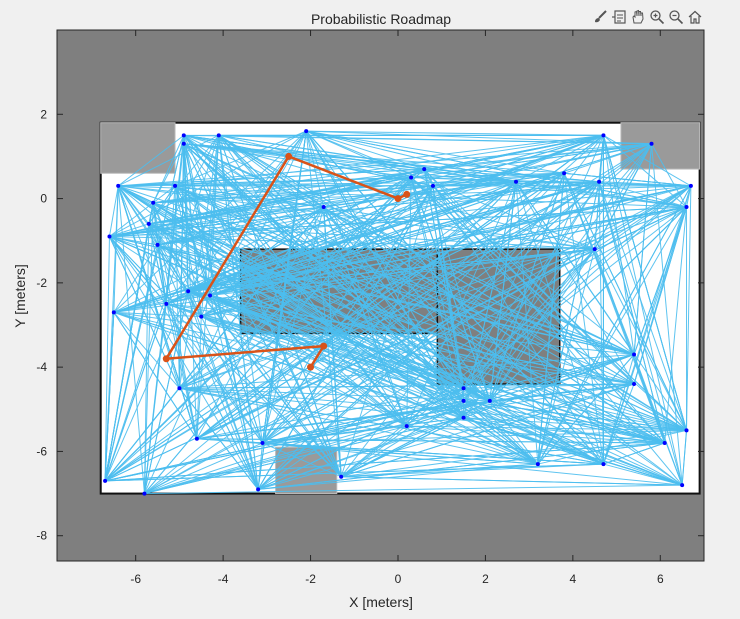 This screenshot has width=740, height=619. Describe the element at coordinates (638, 18) in the screenshot. I see `pan-button` at that location.